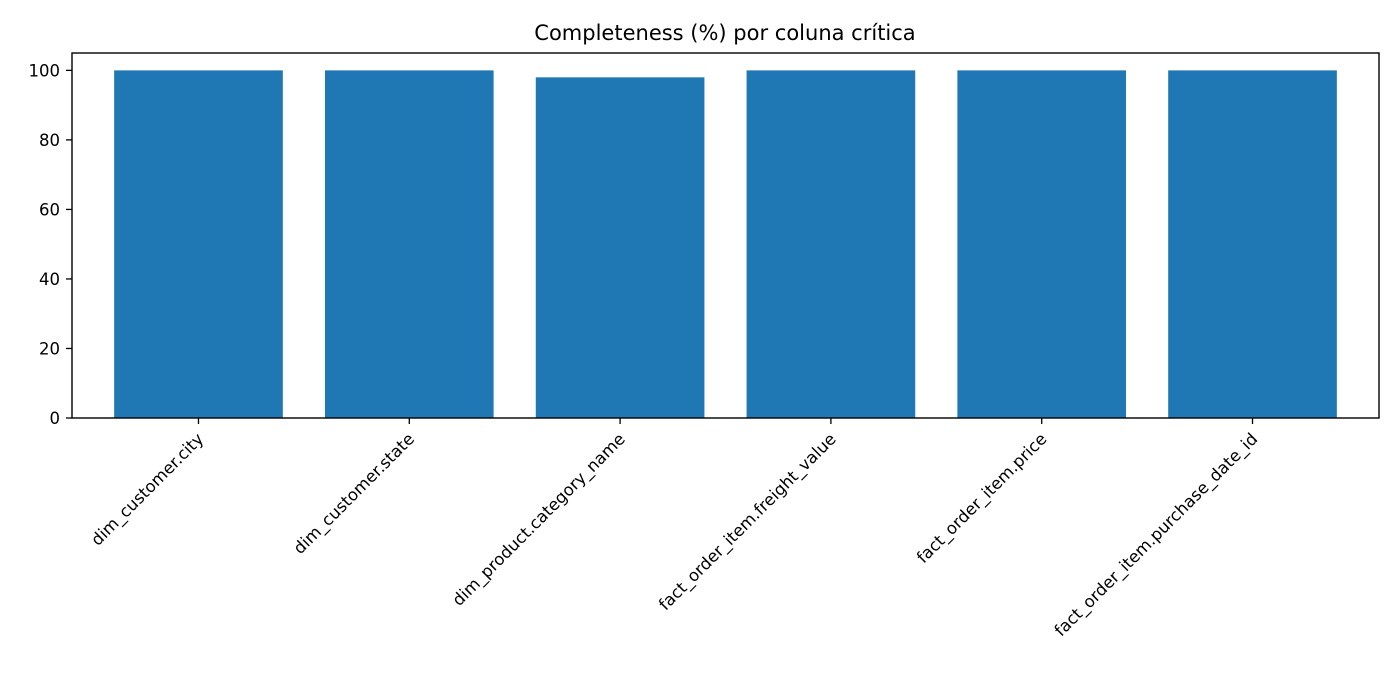  What do you see at coordinates (831, 244) in the screenshot?
I see `bar-fact-order-item-freight-value` at bounding box center [831, 244].